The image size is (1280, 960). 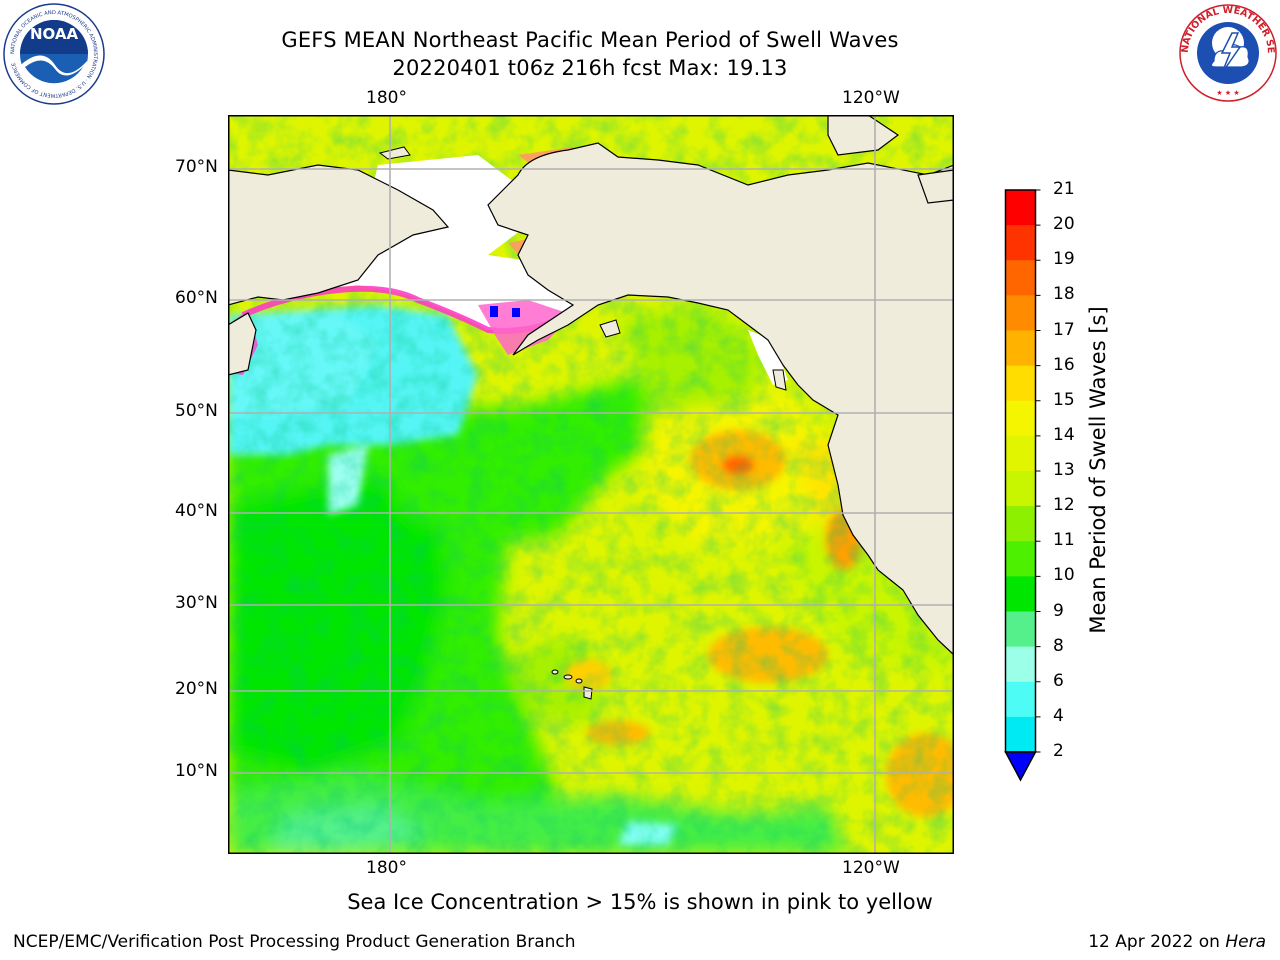 I want to click on colorbar-tick-label: 12, so click(x=1064, y=505).